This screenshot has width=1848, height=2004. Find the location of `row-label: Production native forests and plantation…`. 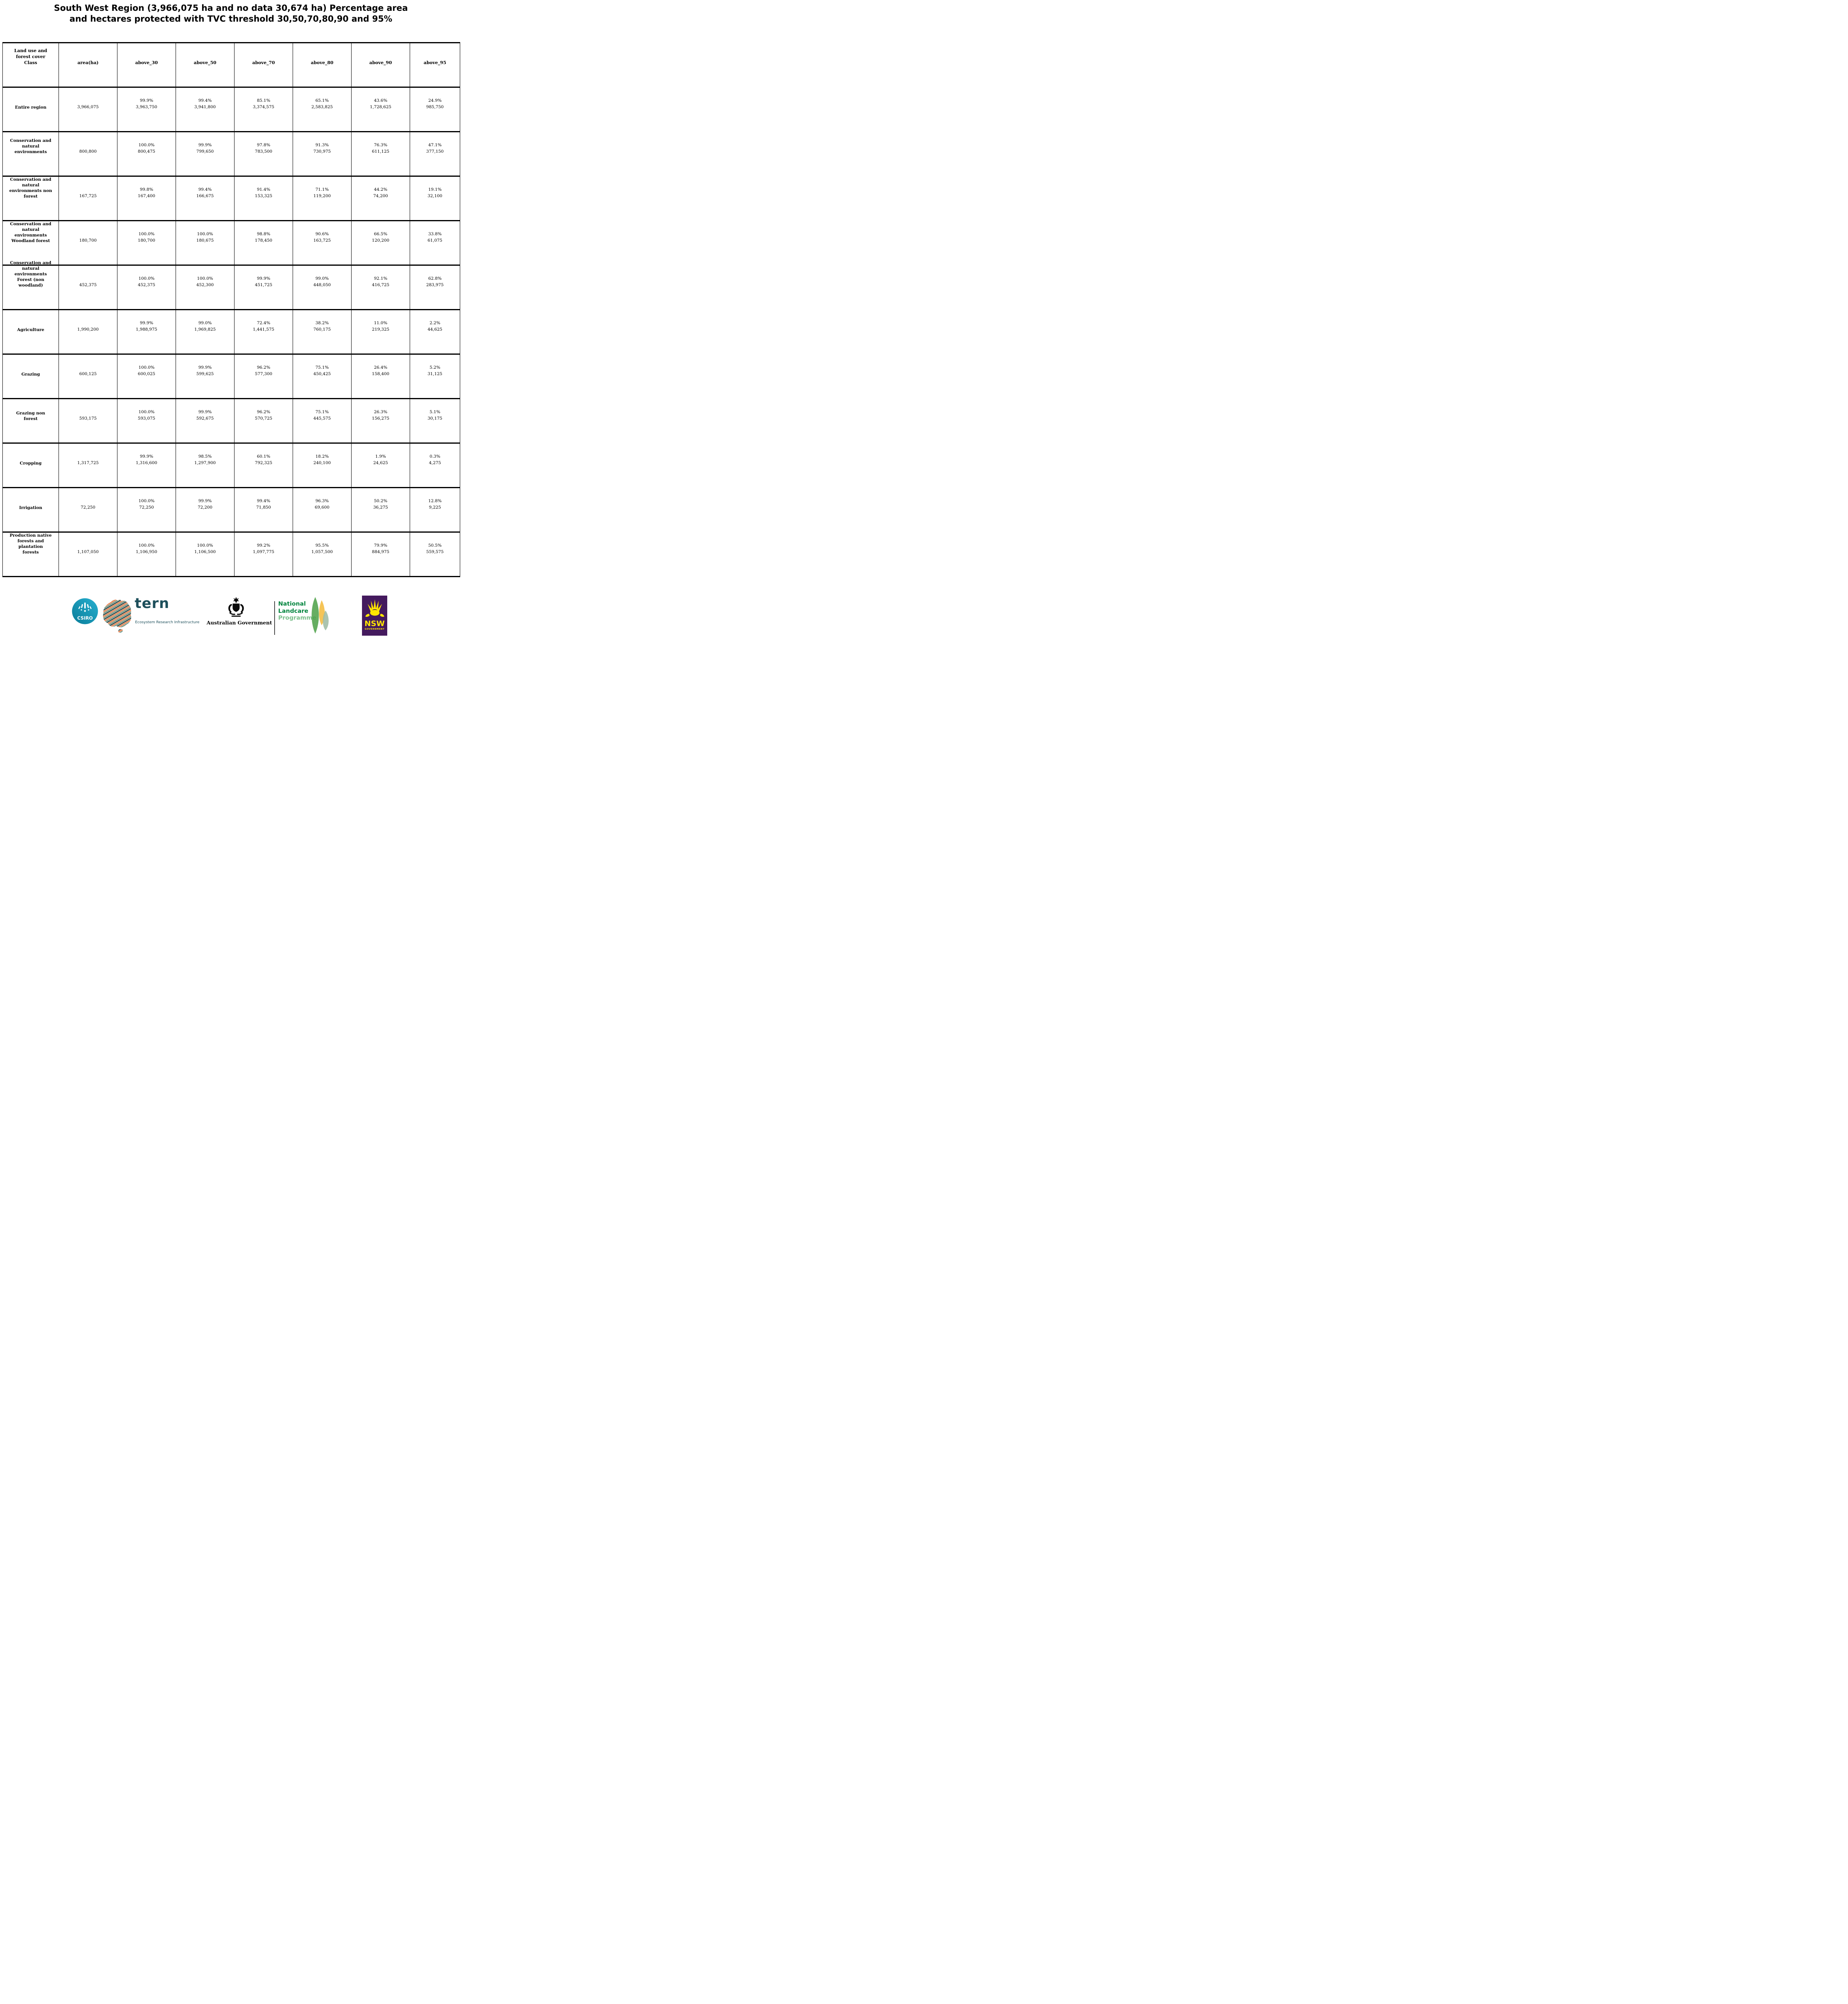

row-label: Production native forests and plantation… is located at coordinates (31, 544).